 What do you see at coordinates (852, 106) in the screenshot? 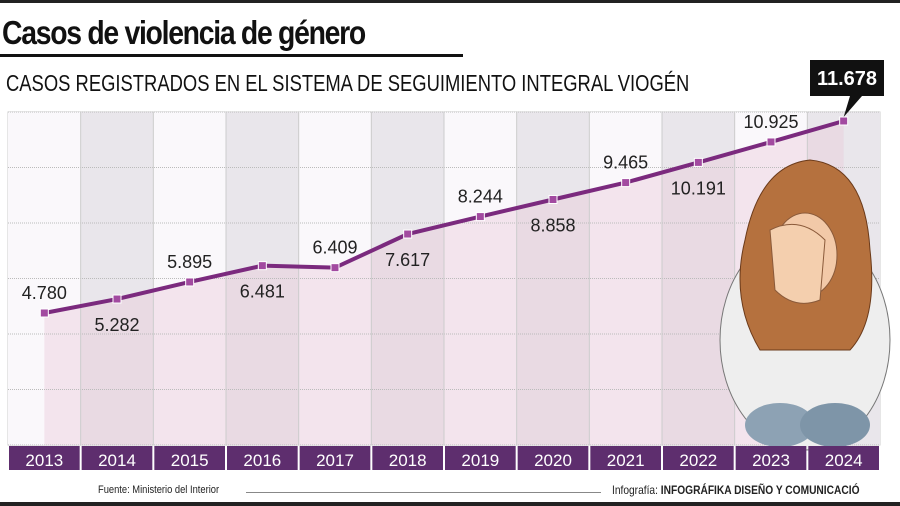
I see `callout-pointer` at bounding box center [852, 106].